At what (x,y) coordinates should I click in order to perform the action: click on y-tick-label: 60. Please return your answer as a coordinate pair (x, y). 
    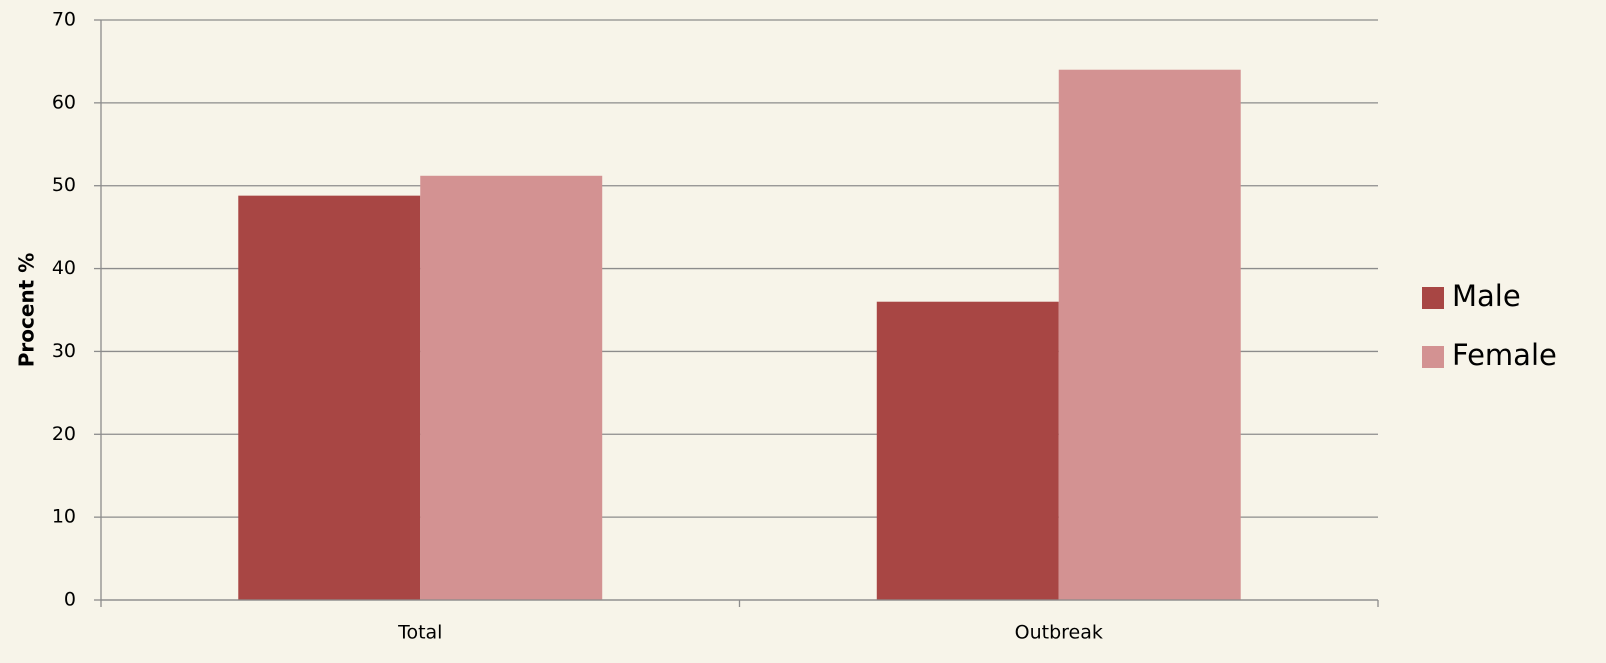
    Looking at the image, I should click on (64, 102).